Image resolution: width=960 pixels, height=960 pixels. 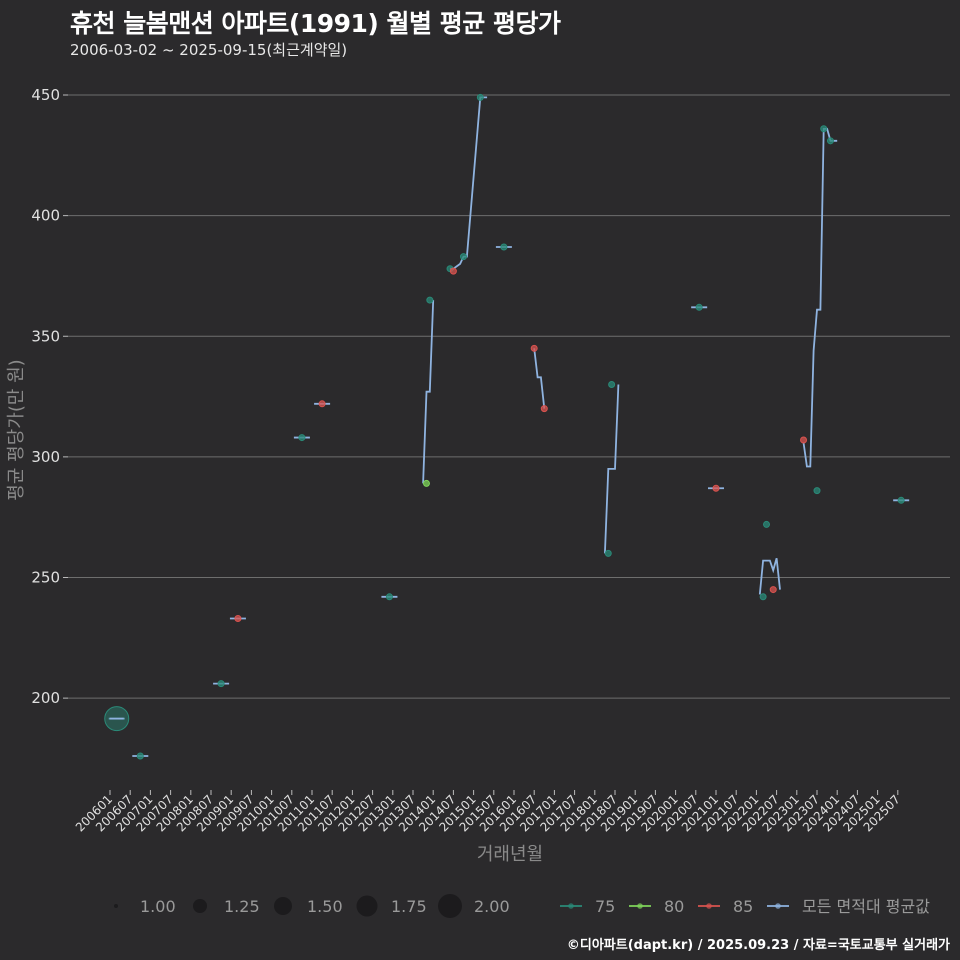 I want to click on y-tick-label: 400, so click(x=45, y=216).